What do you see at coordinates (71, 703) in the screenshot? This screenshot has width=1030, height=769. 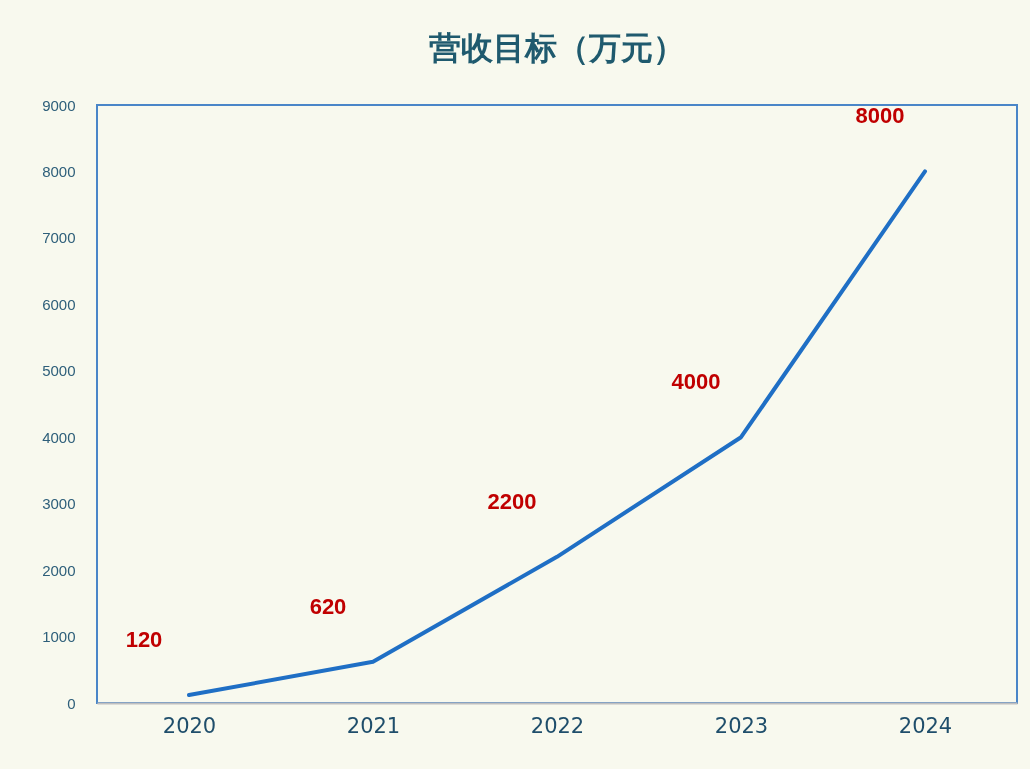 I see `y-tick-label: 0` at bounding box center [71, 703].